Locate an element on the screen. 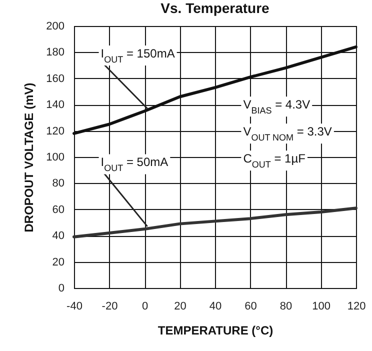 The width and height of the screenshot is (372, 351). line-series is located at coordinates (215, 222).